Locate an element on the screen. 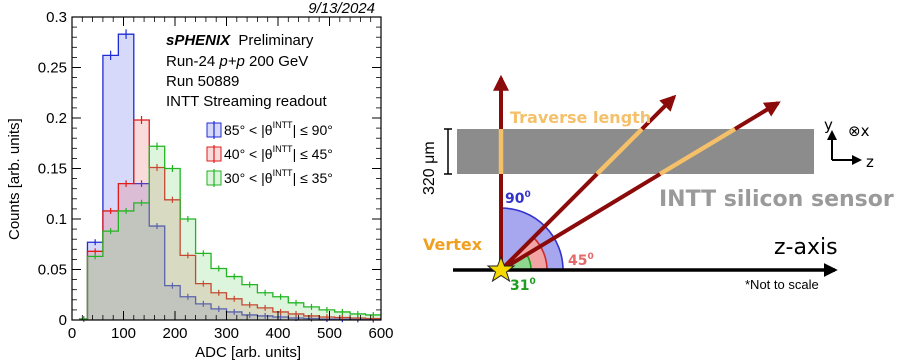 The width and height of the screenshot is (907, 361). legend-entry-1: 40° < |θINTT| ≤ 45° is located at coordinates (269, 153).